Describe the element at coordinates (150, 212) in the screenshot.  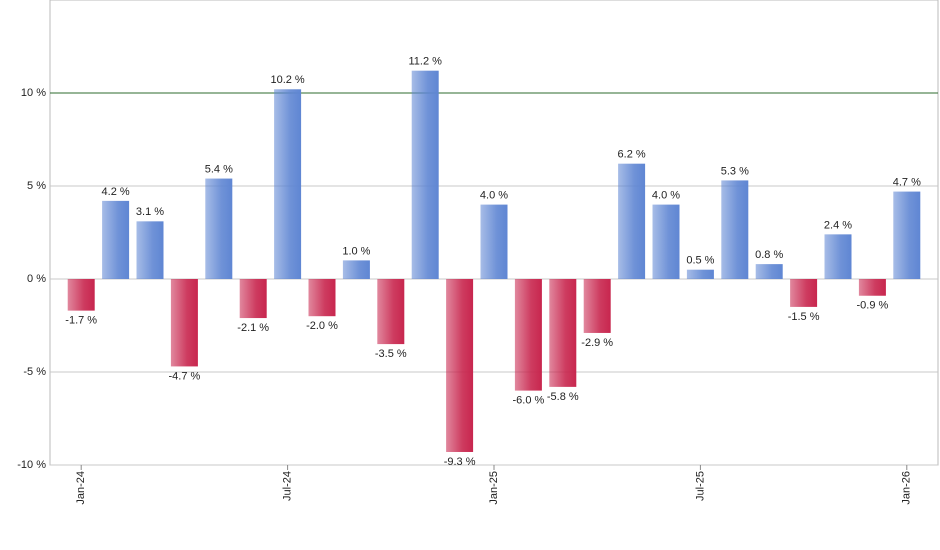
I see `value-label: 3.1 %` at that location.